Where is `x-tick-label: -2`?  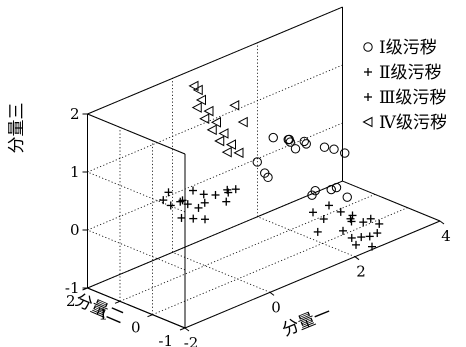
x-tick-label: -2 is located at coordinates (191, 340).